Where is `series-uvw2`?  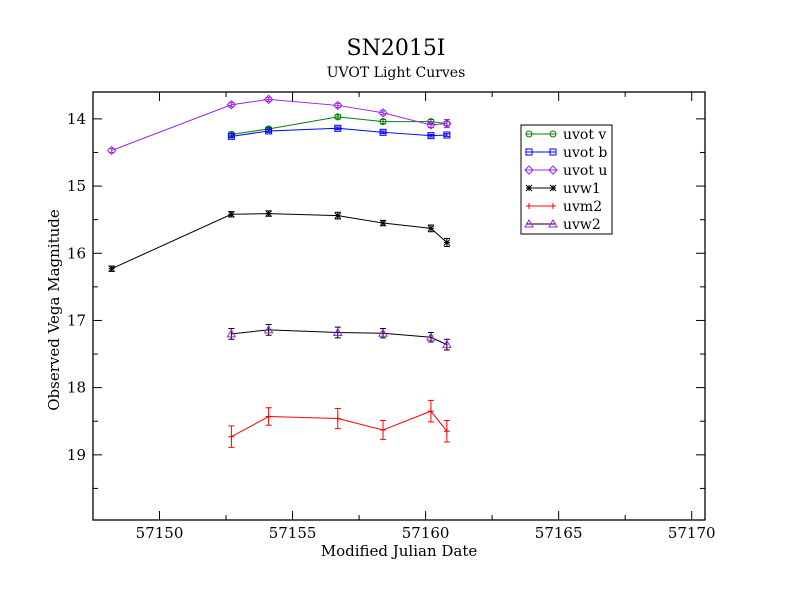 series-uvw2 is located at coordinates (339, 337).